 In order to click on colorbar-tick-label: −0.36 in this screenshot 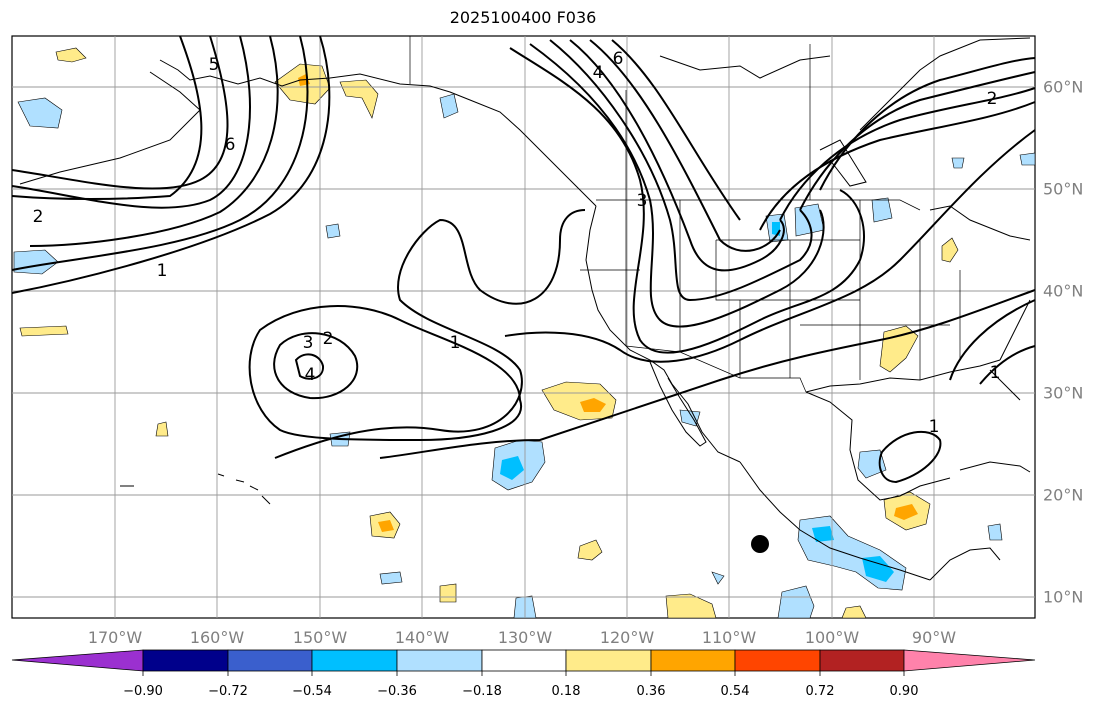, I will do `click(397, 691)`.